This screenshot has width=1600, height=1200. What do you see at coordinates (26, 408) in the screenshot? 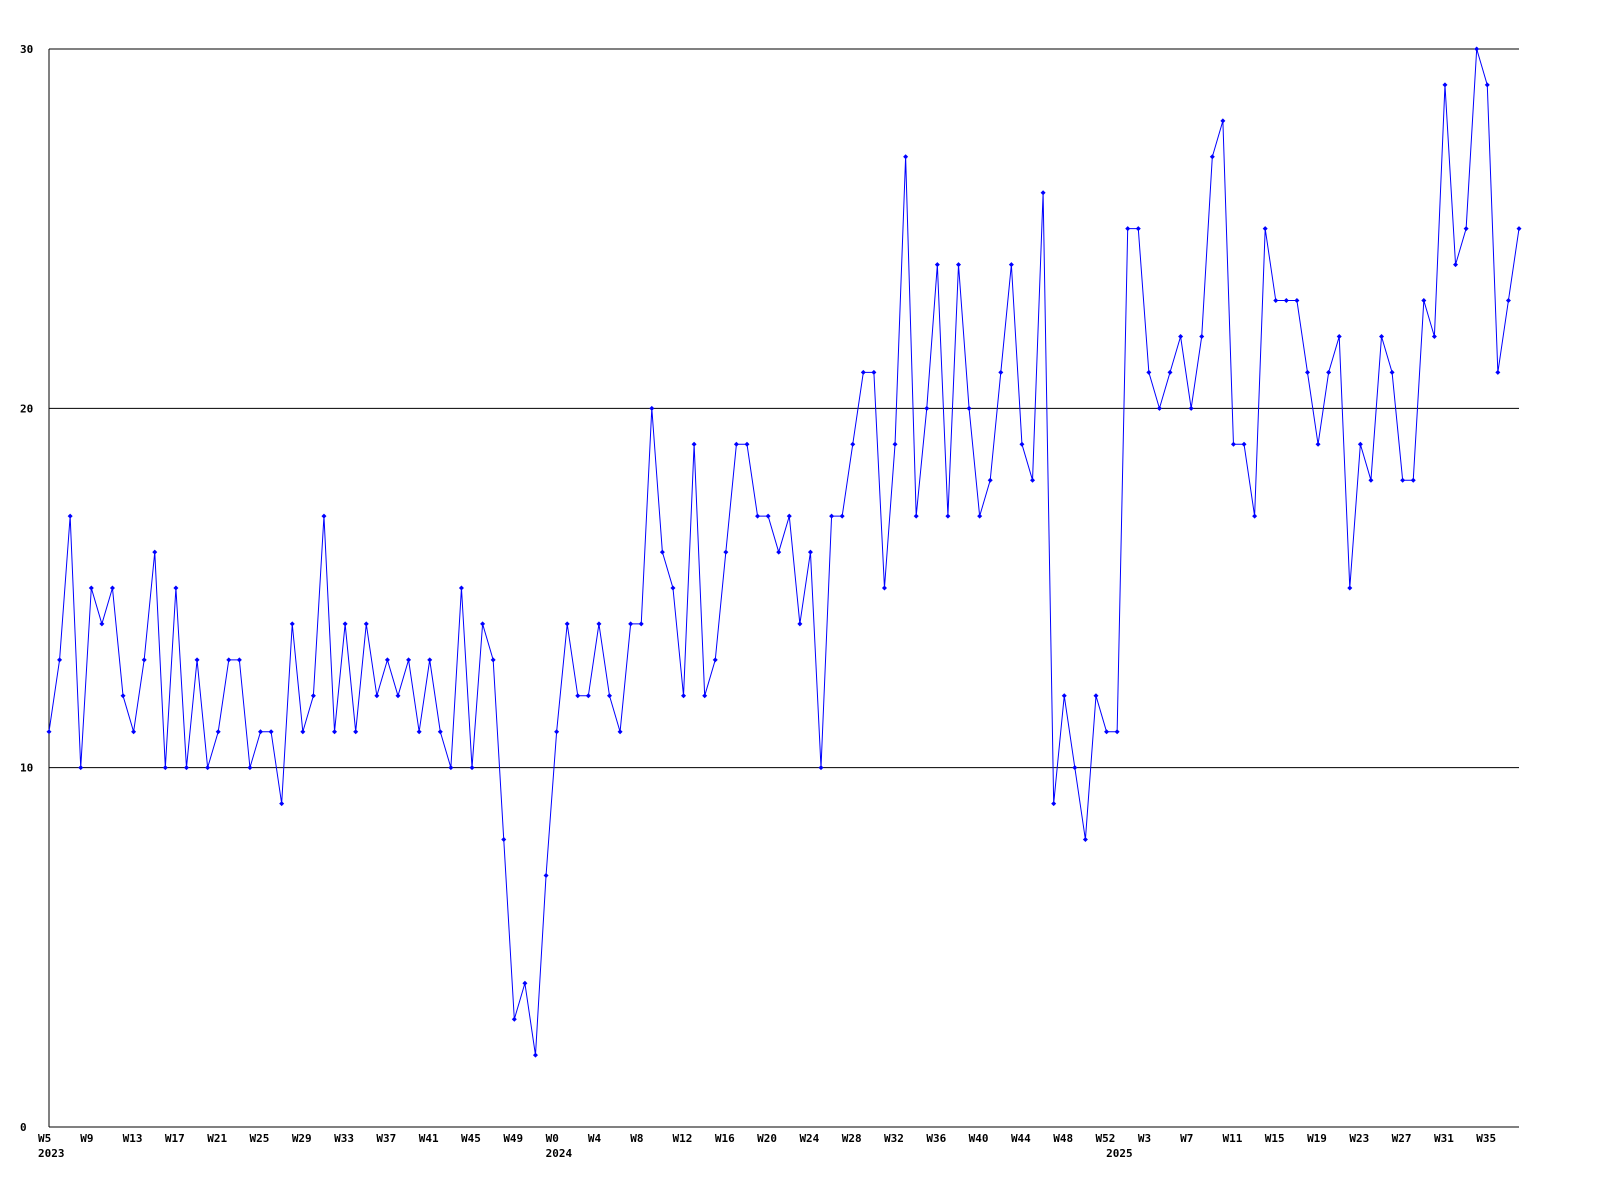
I see `y-tick-label: 20` at bounding box center [26, 408].